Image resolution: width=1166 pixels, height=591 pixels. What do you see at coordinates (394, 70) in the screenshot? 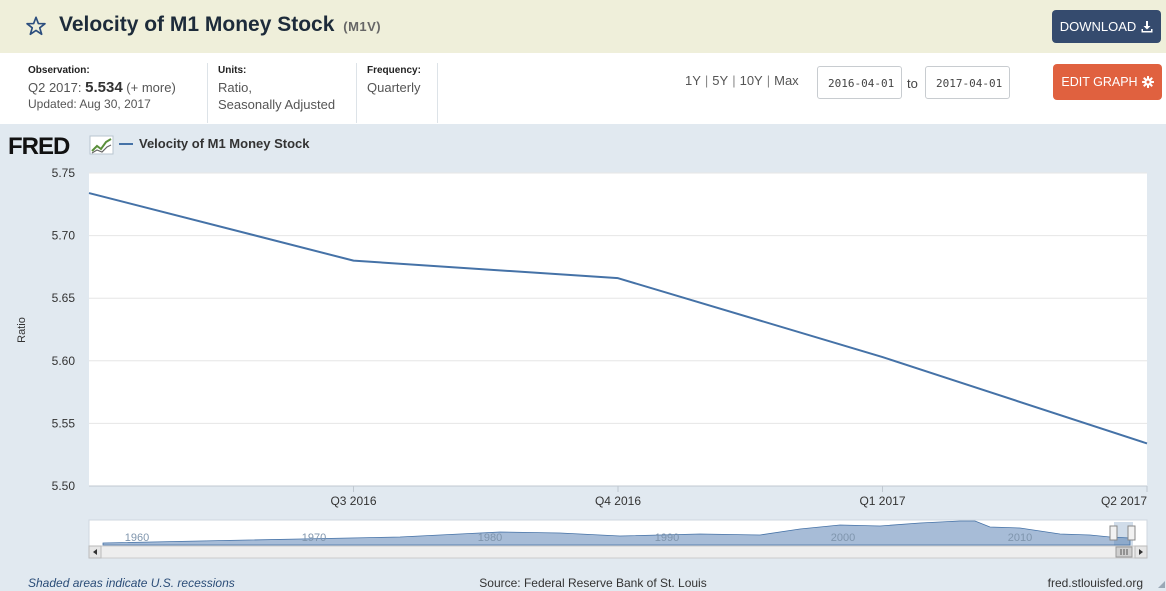
I see `frequency-label: Frequency:` at bounding box center [394, 70].